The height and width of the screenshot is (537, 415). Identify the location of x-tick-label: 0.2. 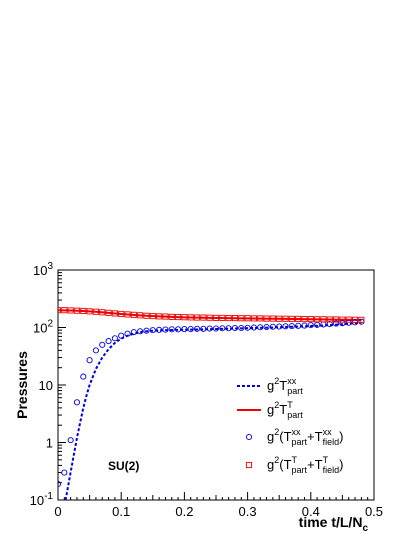
(184, 511).